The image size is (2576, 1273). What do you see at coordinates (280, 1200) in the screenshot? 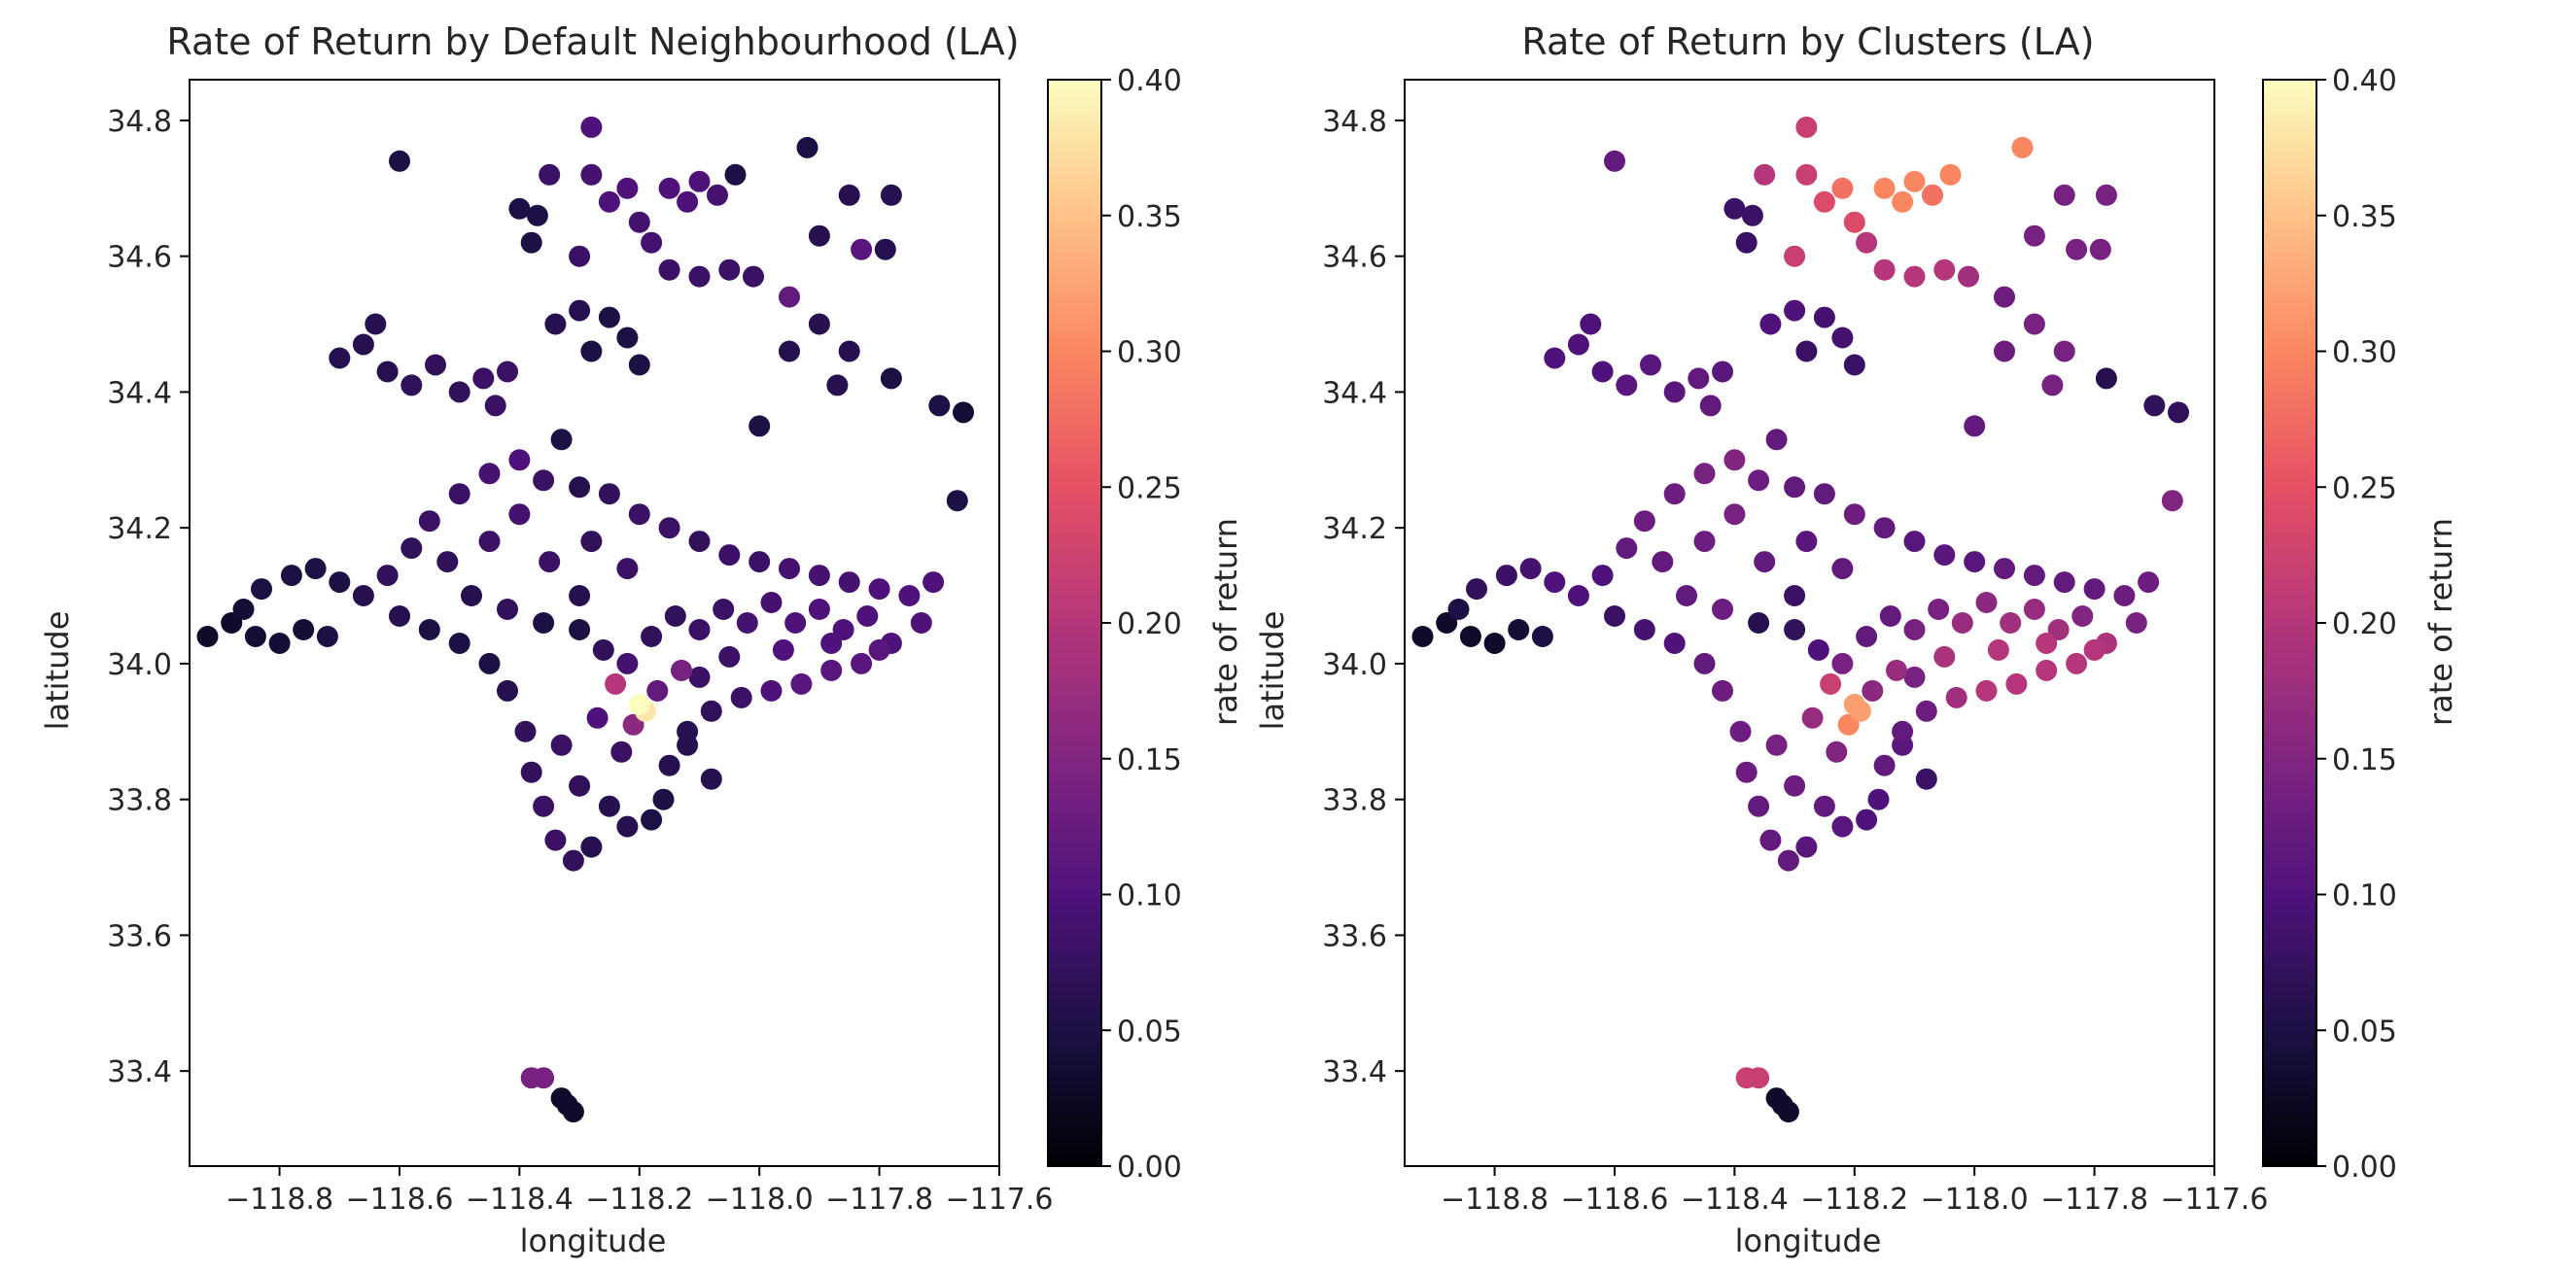
I see `x-tick-label: −118.8` at bounding box center [280, 1200].